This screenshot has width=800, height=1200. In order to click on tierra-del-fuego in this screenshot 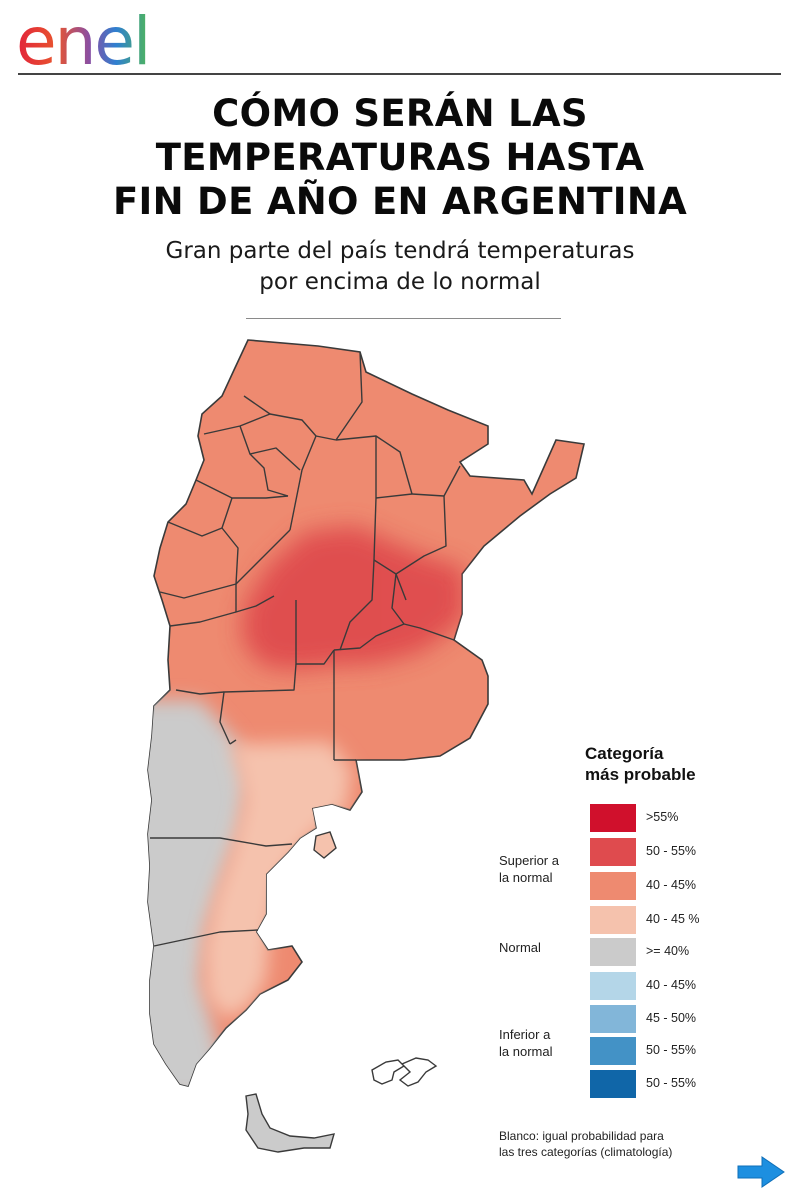, I will do `click(290, 1123)`.